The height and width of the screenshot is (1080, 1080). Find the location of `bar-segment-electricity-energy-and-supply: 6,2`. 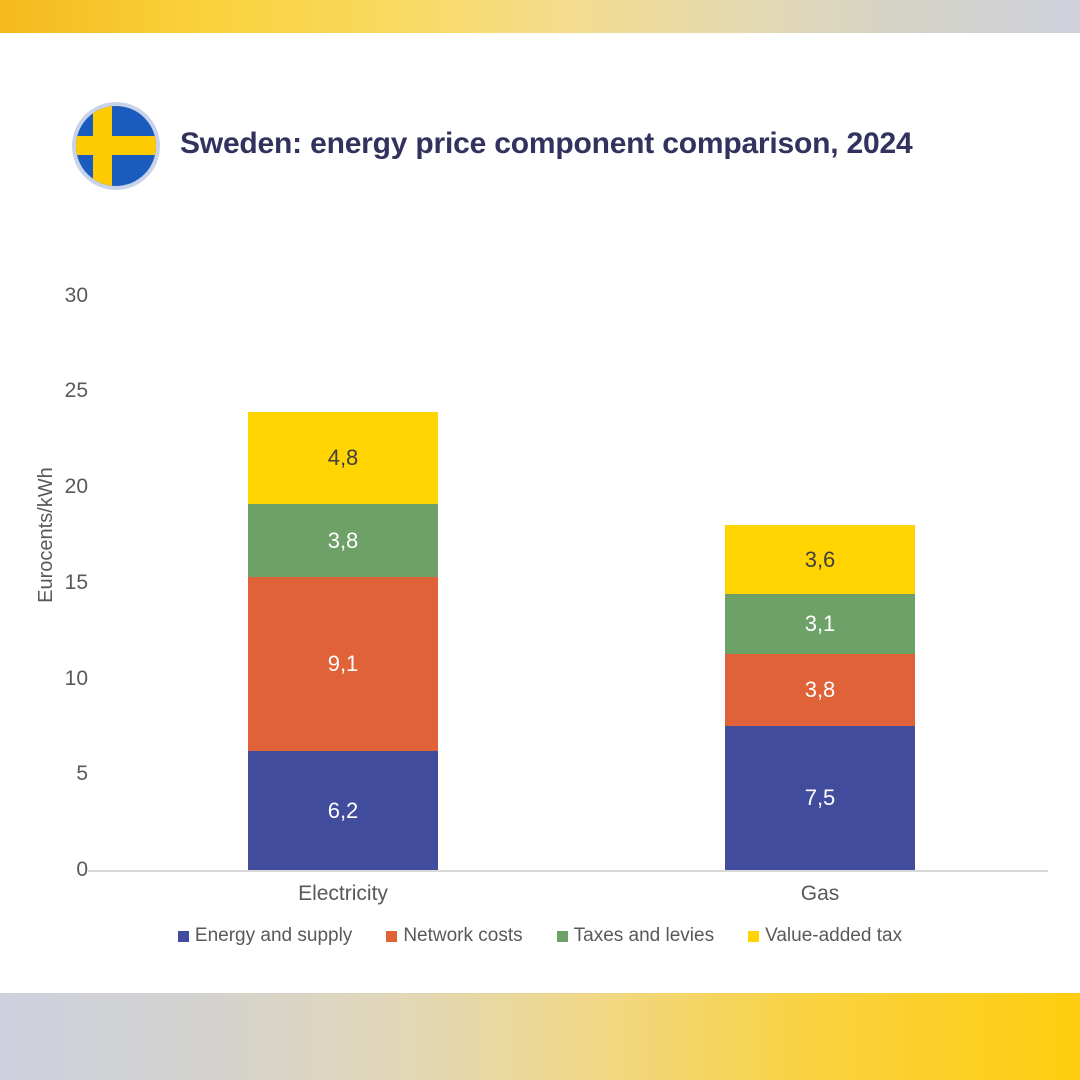

bar-segment-electricity-energy-and-supply: 6,2 is located at coordinates (343, 810).